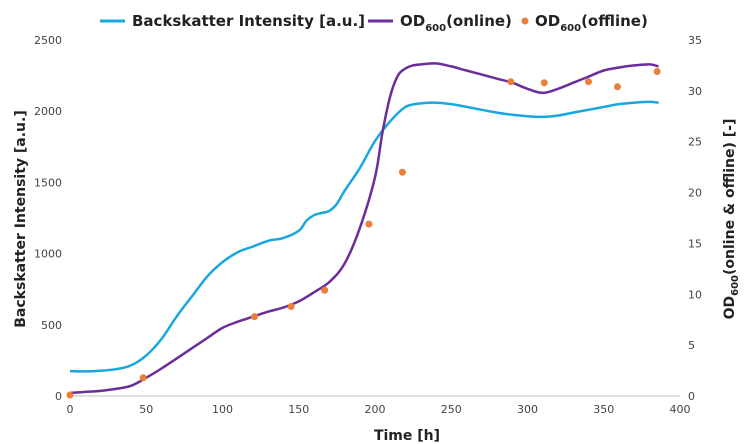  I want to click on y-right-tick-label: 0, so click(691, 396).